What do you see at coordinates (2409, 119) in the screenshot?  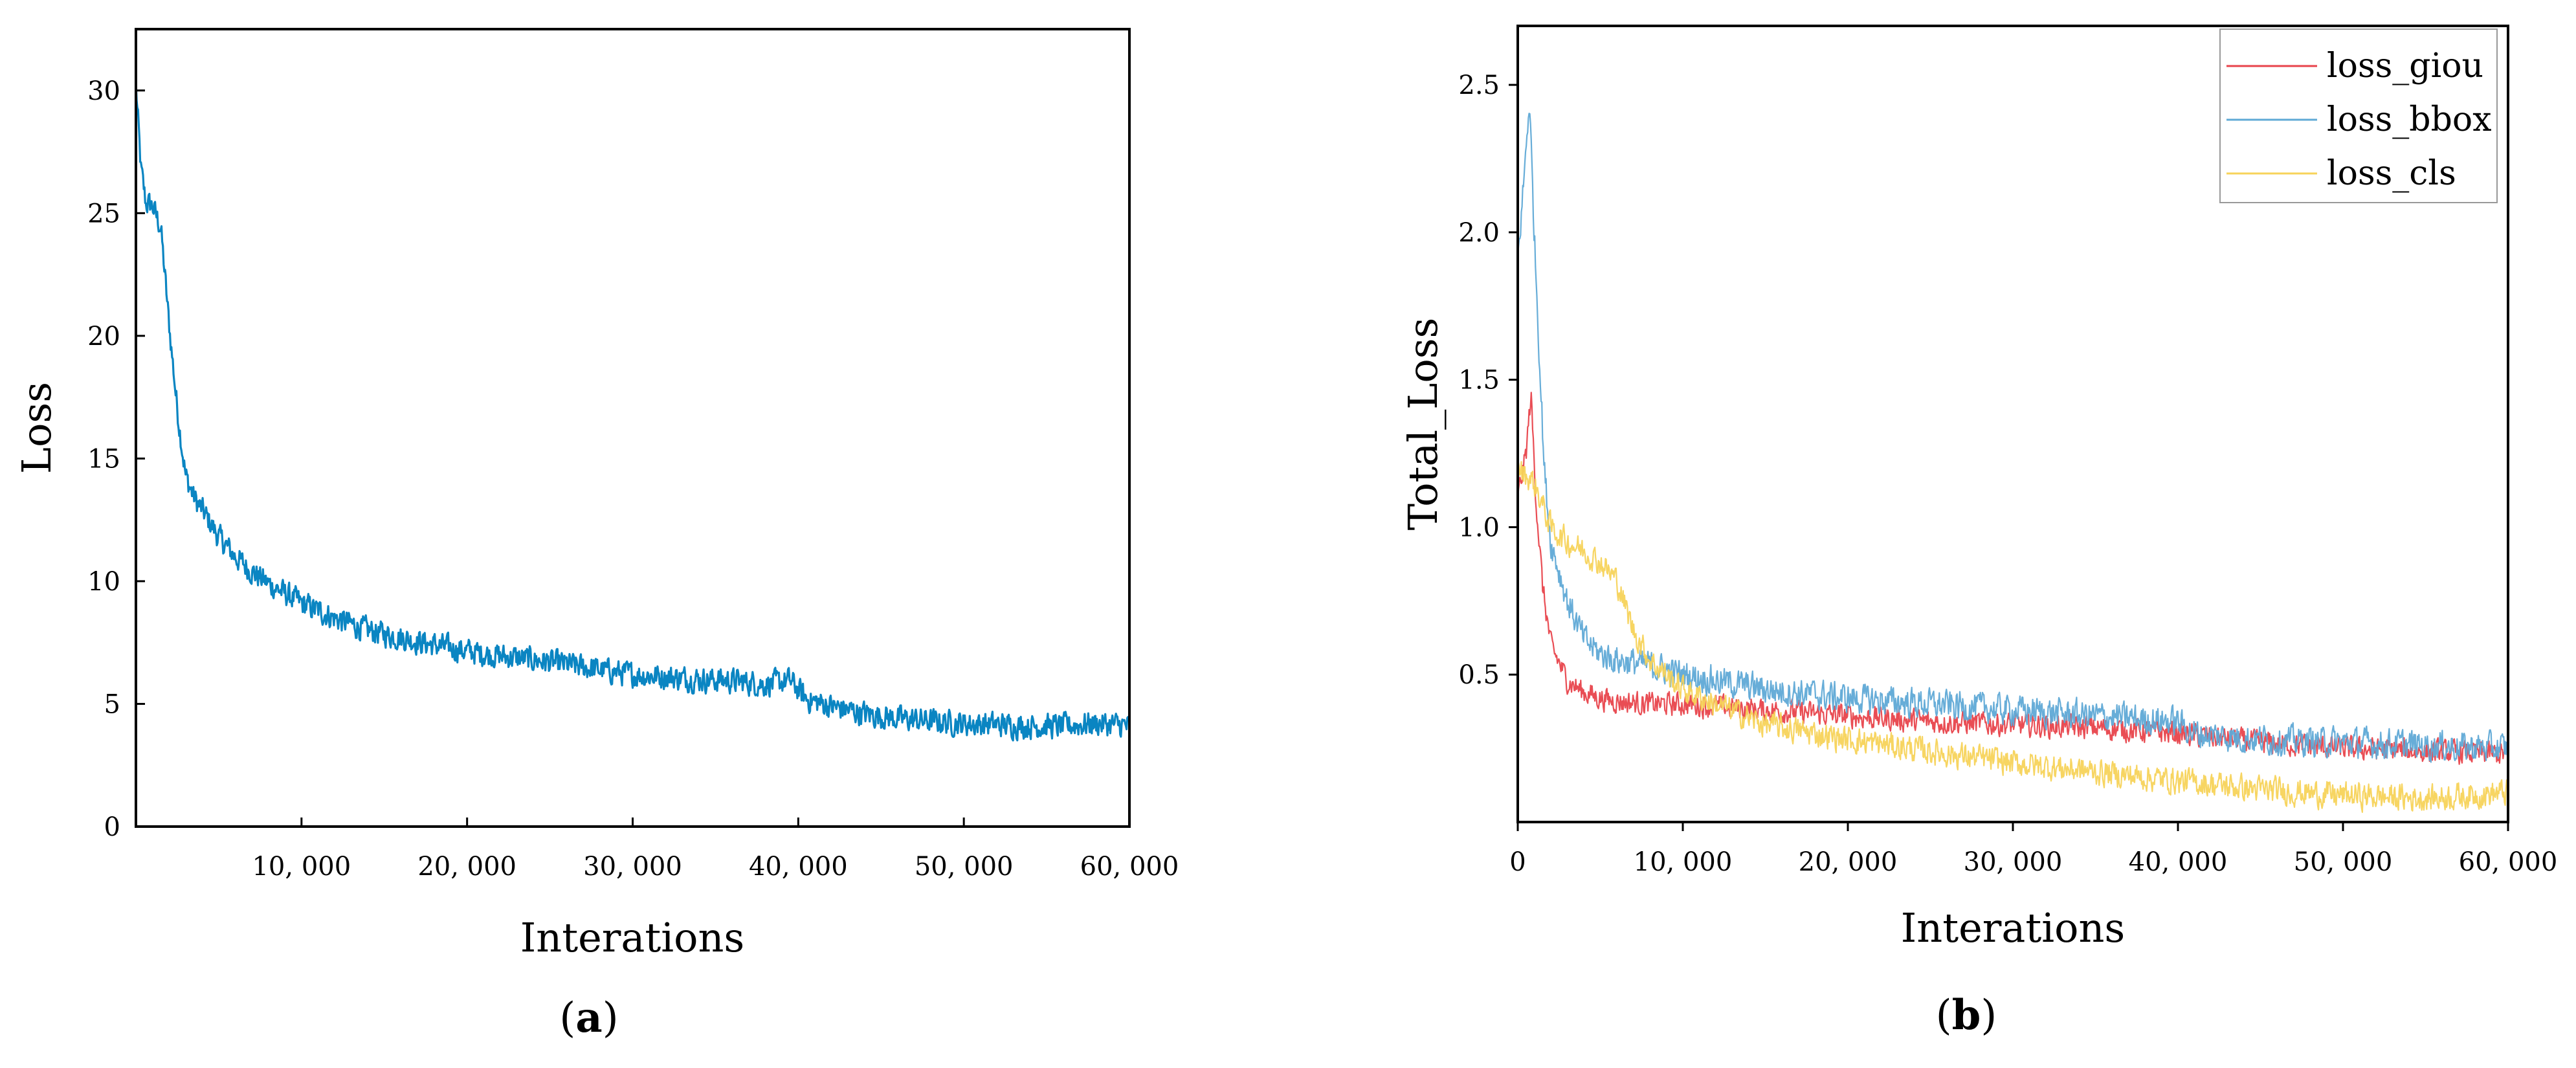 I see `legend-label-loss-bbox: loss_bbox` at bounding box center [2409, 119].